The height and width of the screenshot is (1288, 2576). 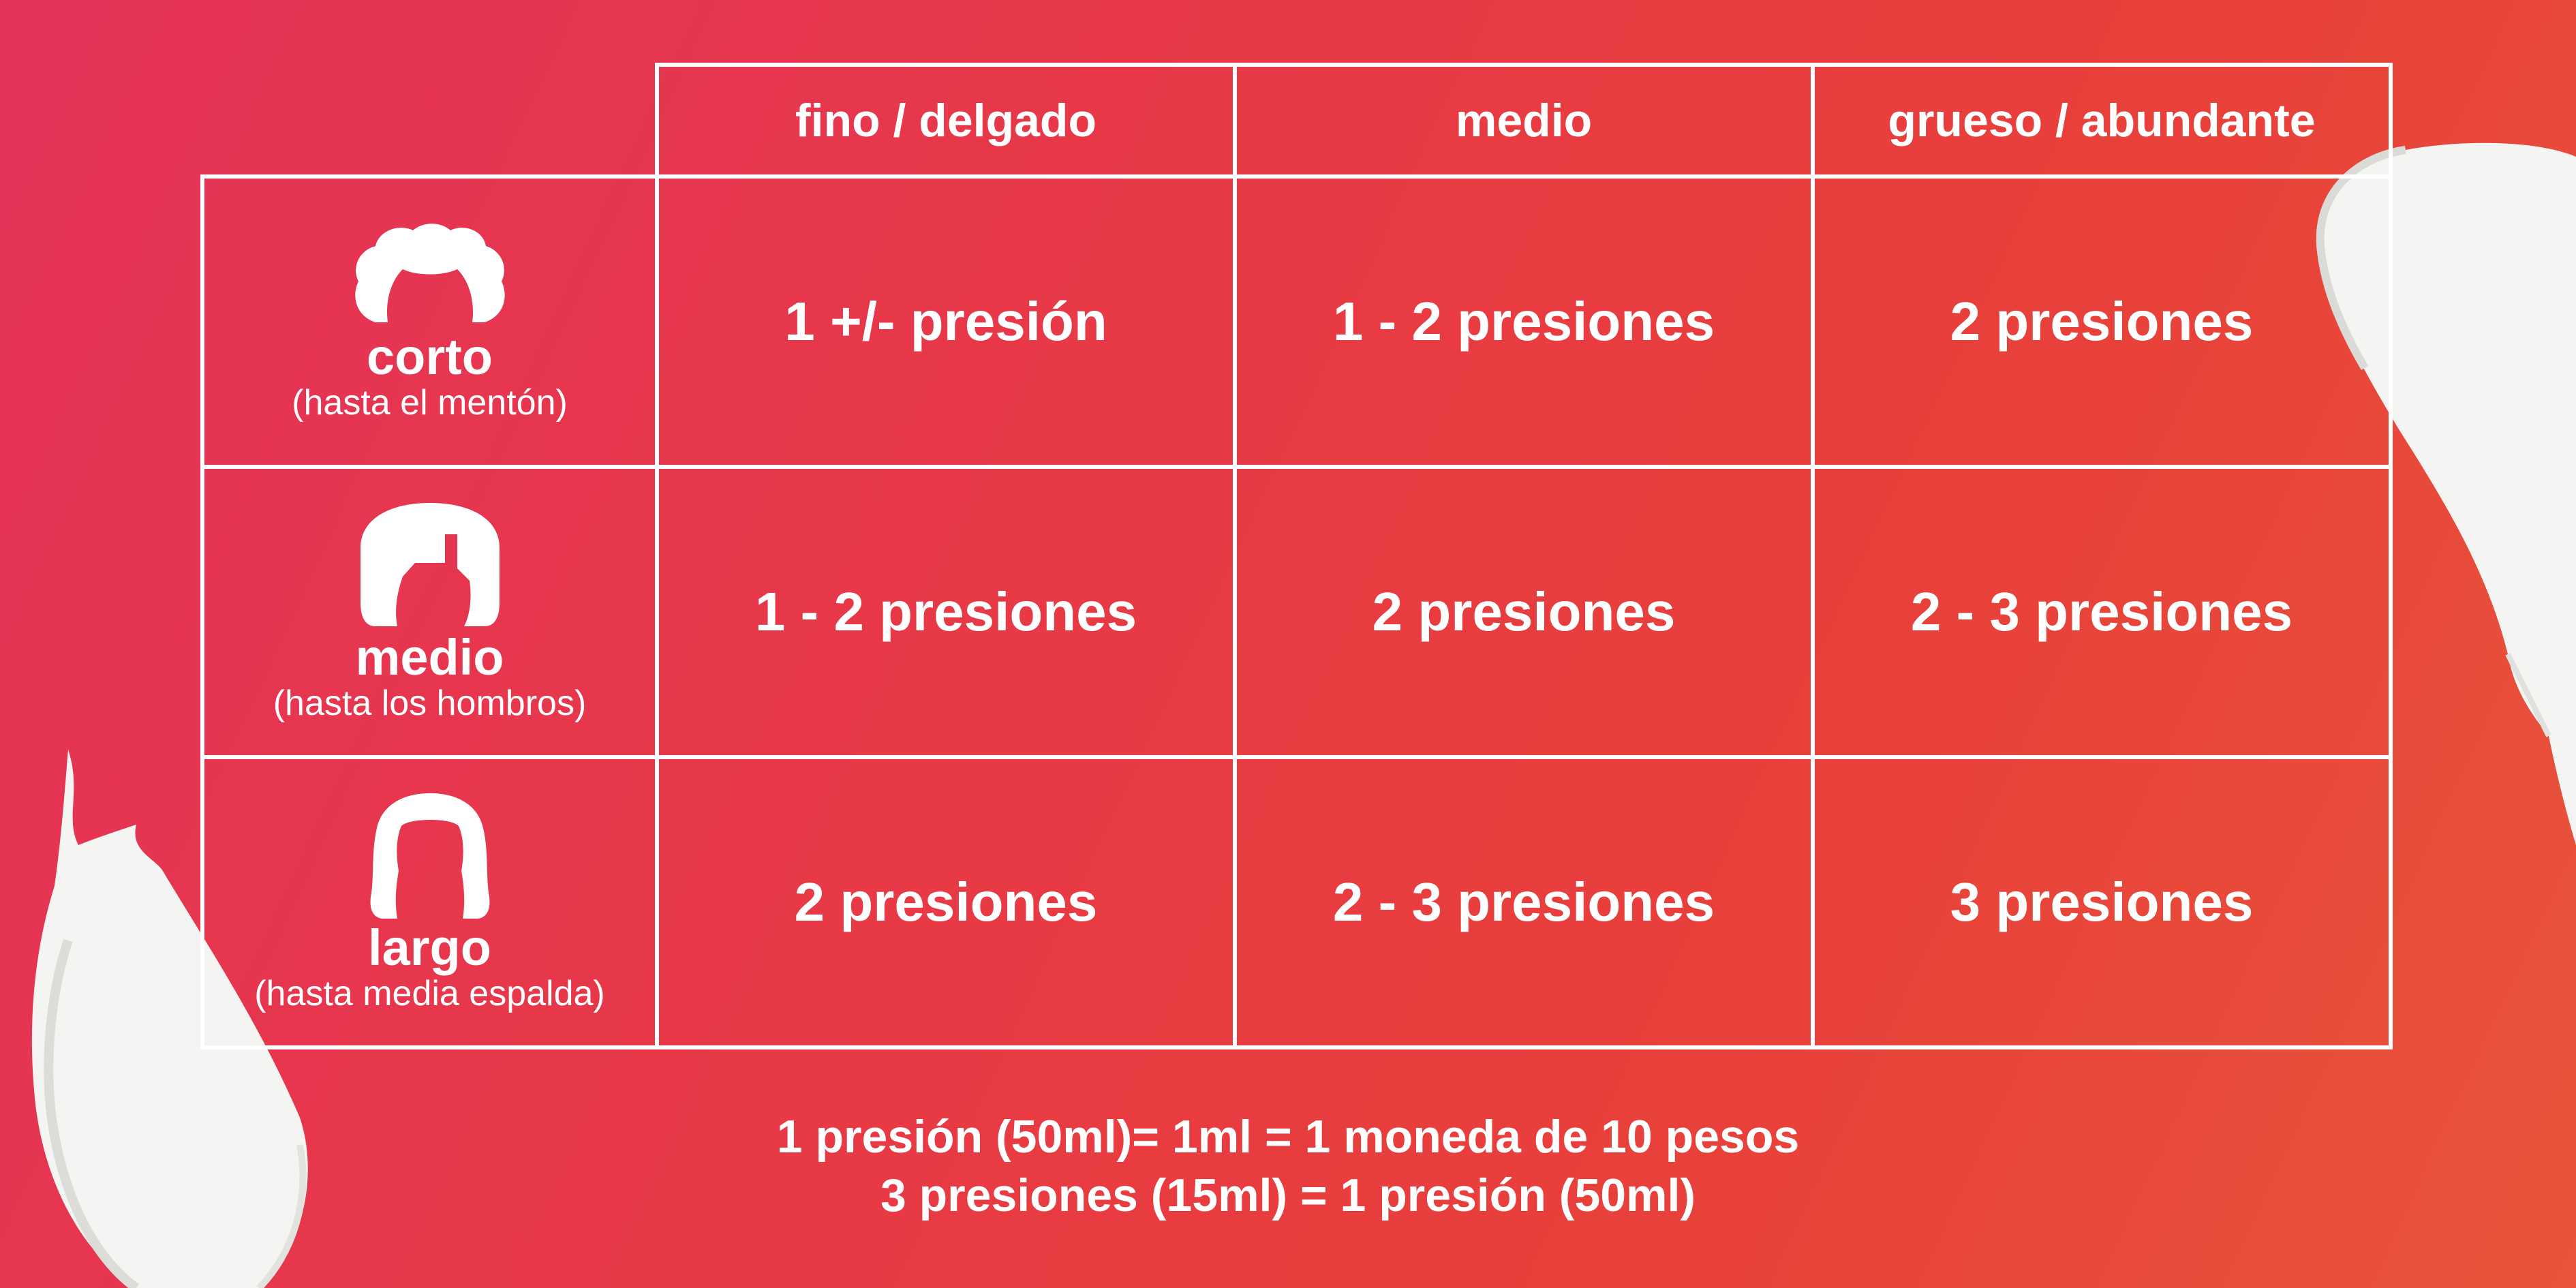 What do you see at coordinates (430, 356) in the screenshot?
I see `length-label-short: corto` at bounding box center [430, 356].